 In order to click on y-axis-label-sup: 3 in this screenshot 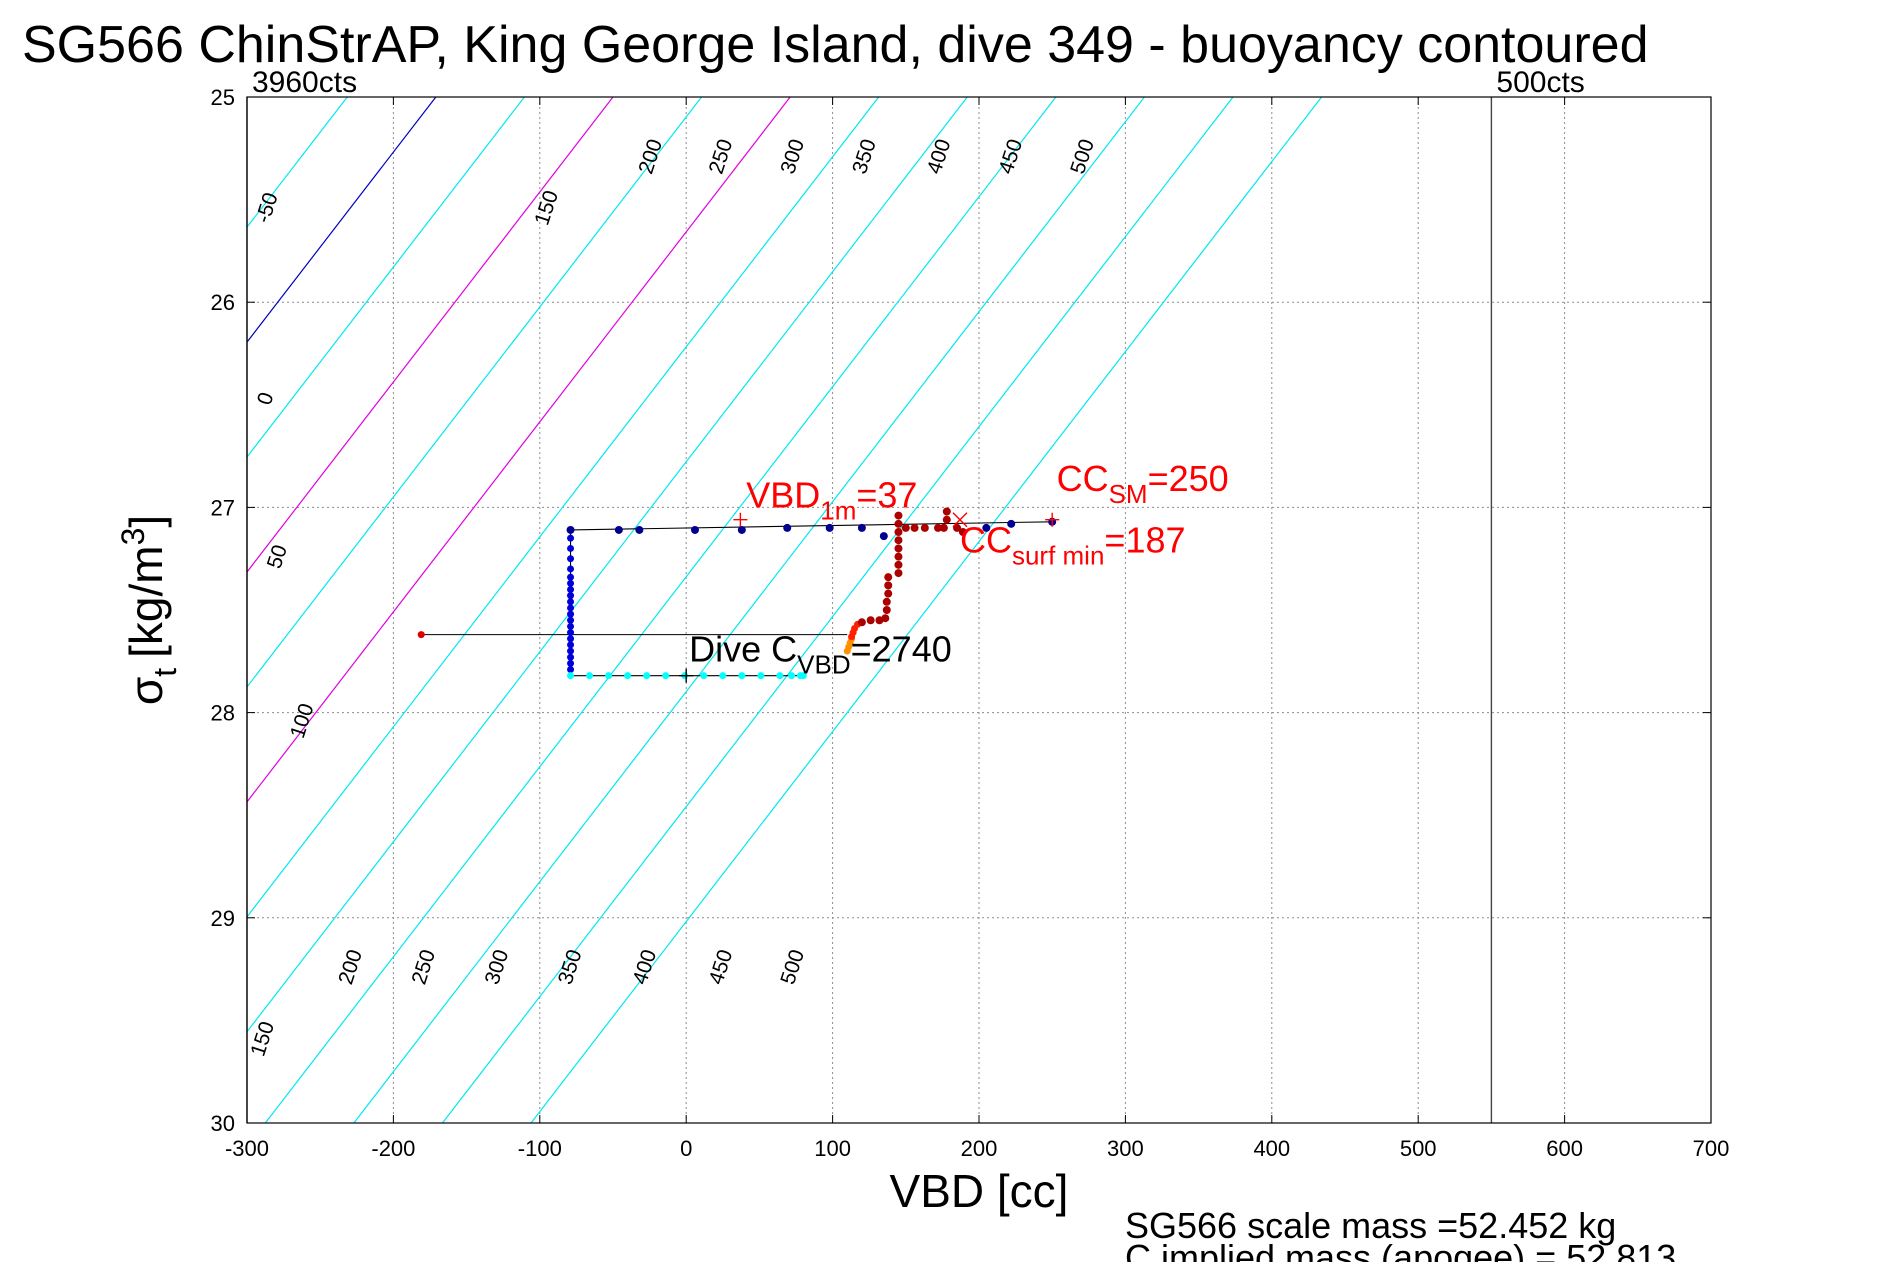, I will do `click(133, 537)`.